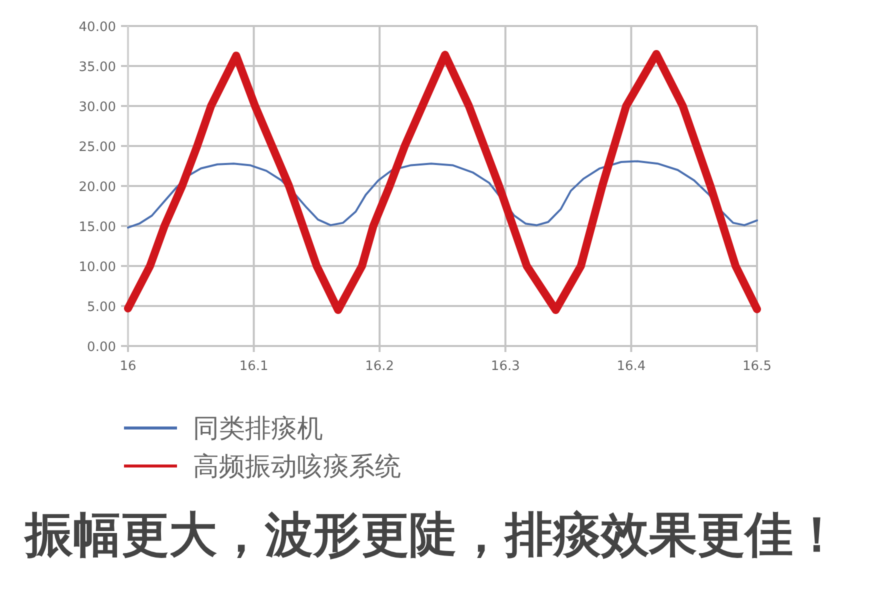 This screenshot has width=871, height=602. What do you see at coordinates (128, 366) in the screenshot?
I see `x-tick-label: 16` at bounding box center [128, 366].